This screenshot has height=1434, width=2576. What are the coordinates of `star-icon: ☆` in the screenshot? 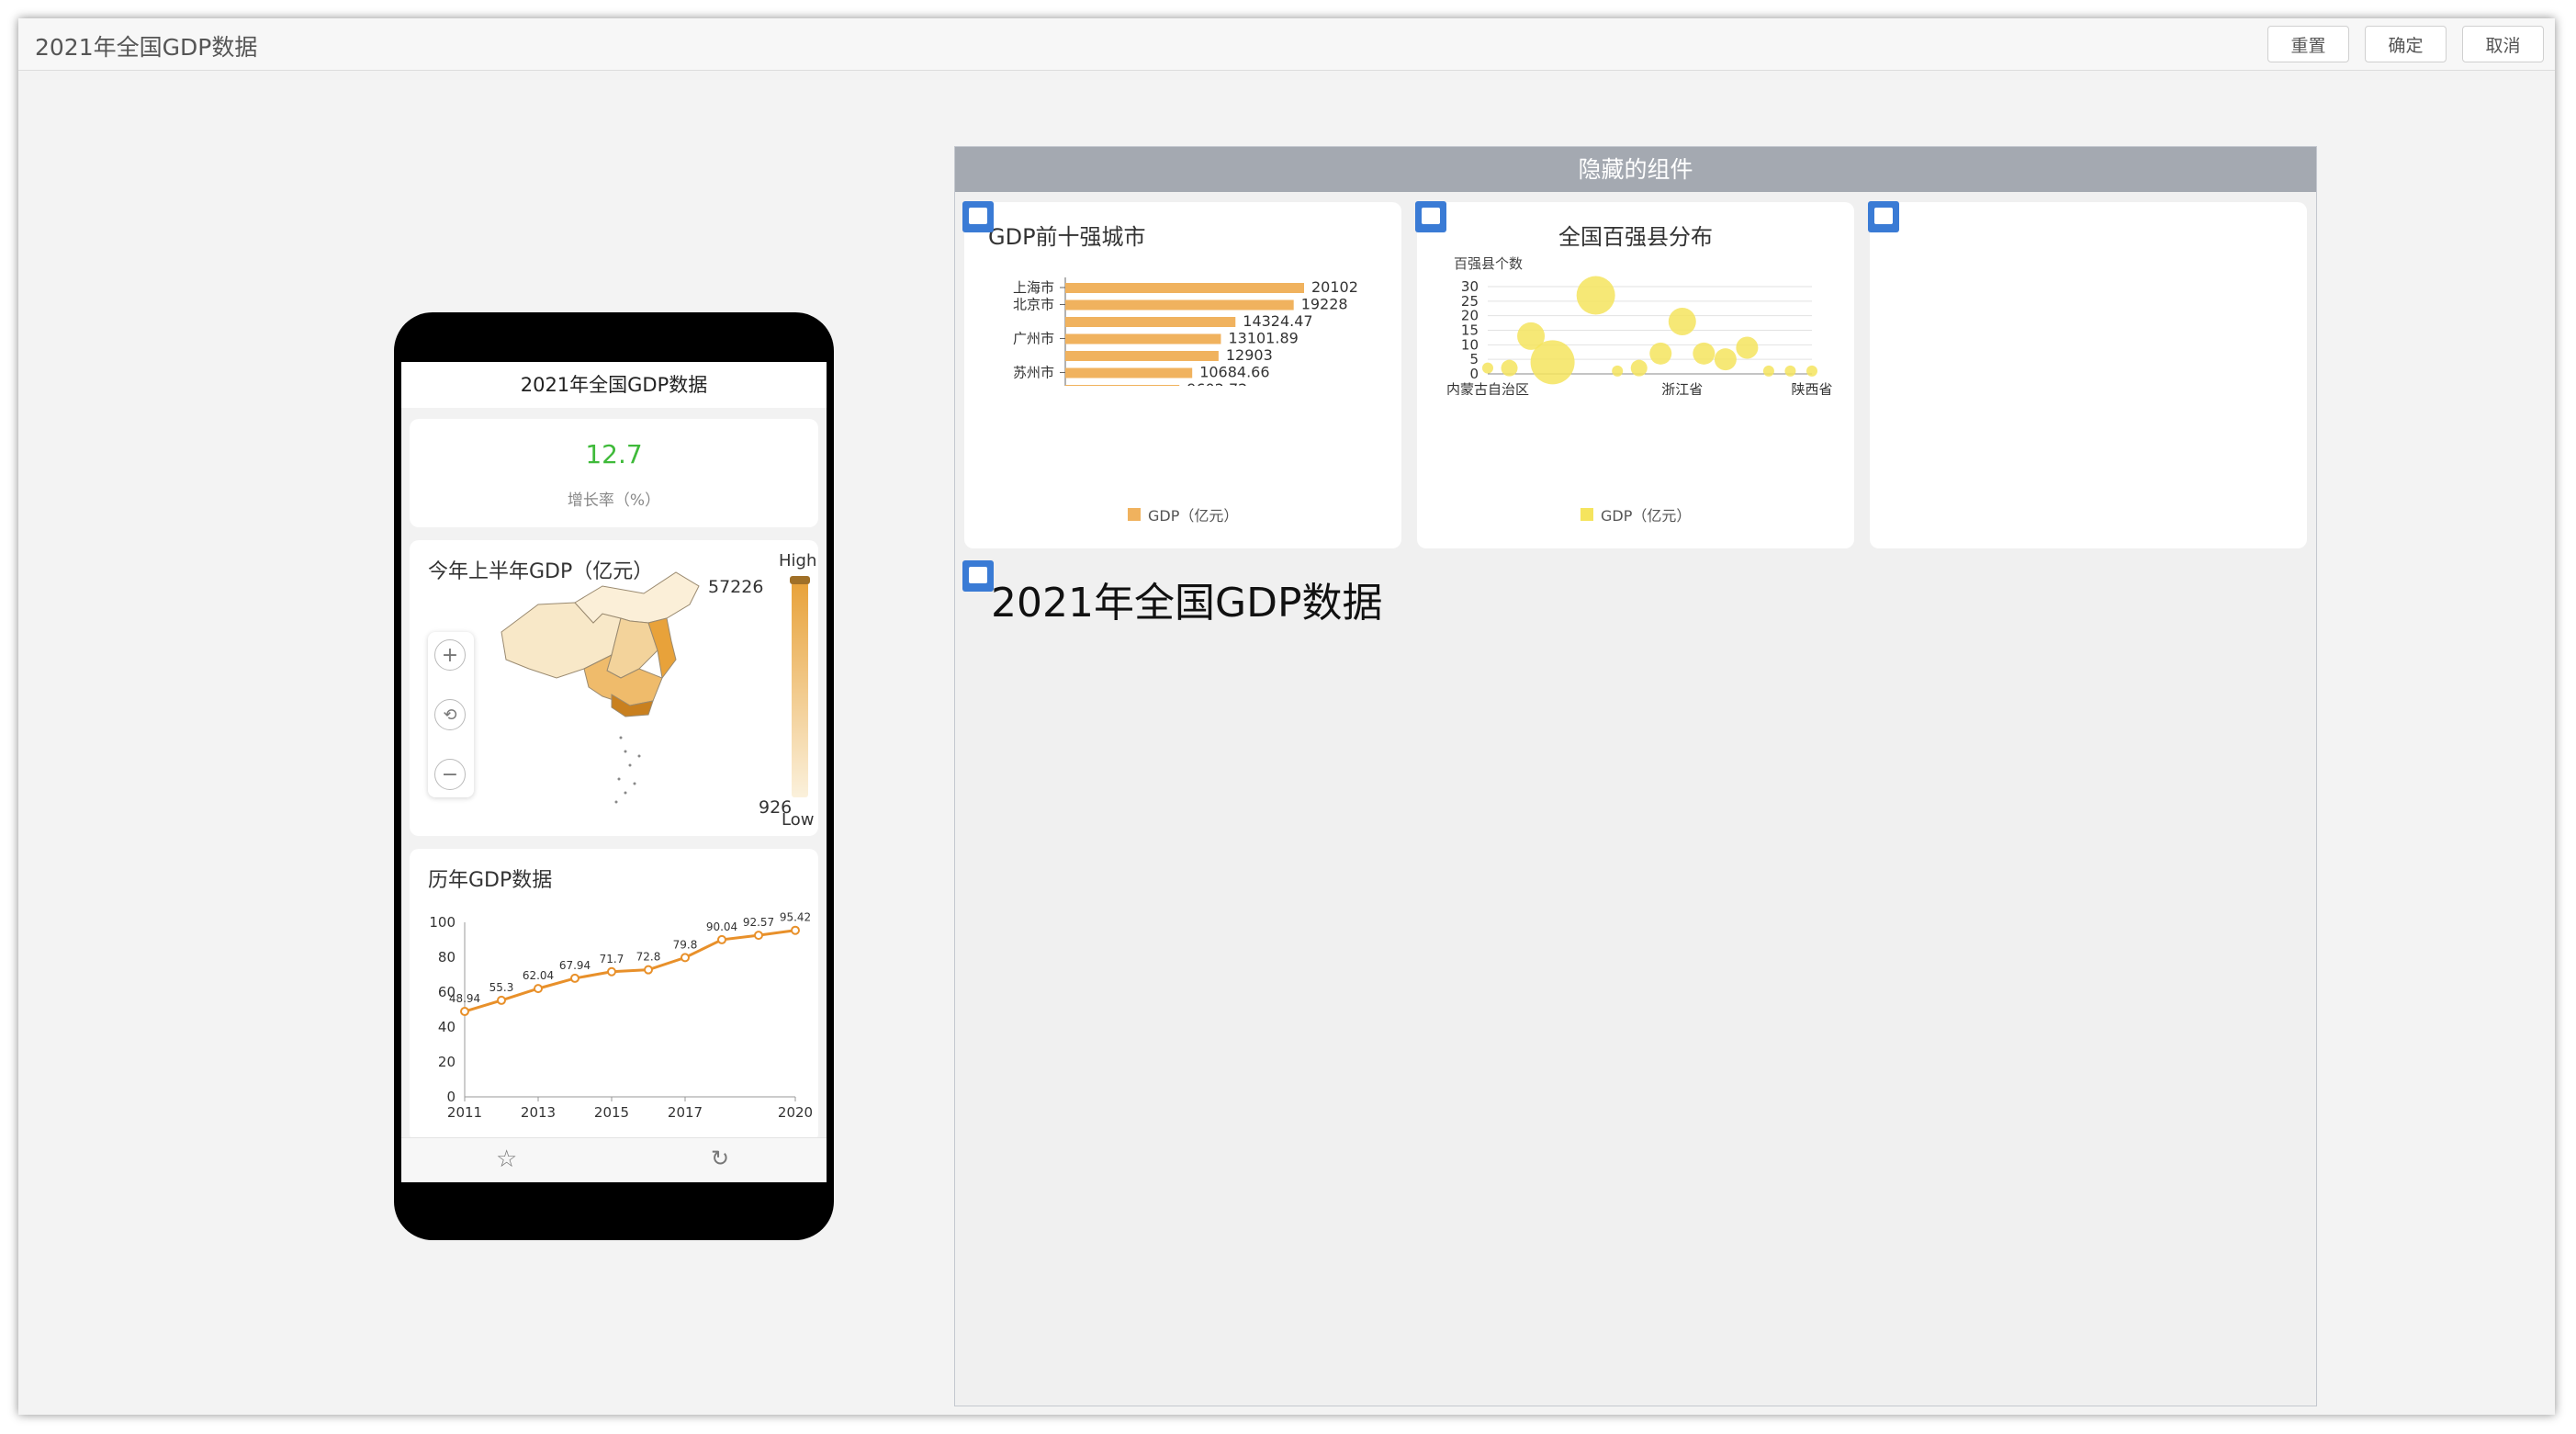 It's located at (507, 1159).